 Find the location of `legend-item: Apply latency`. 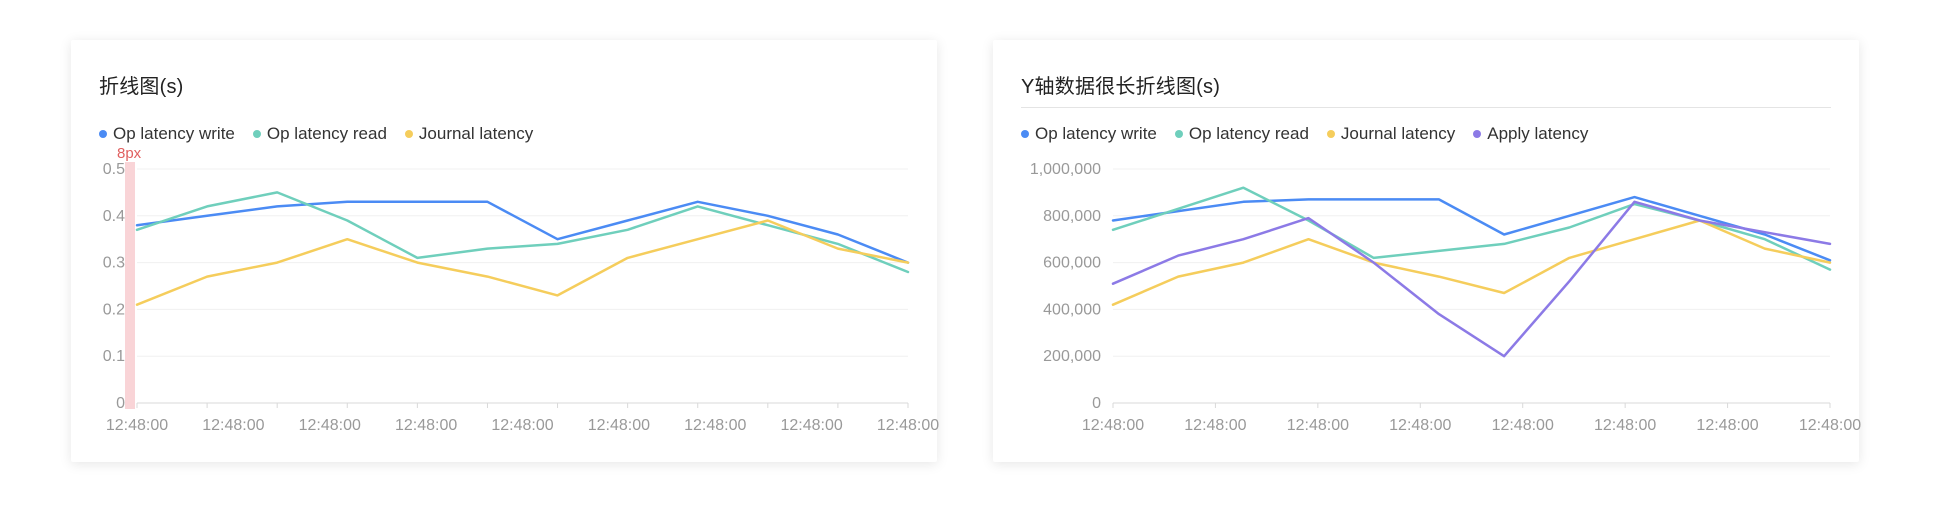

legend-item: Apply latency is located at coordinates (1530, 134).